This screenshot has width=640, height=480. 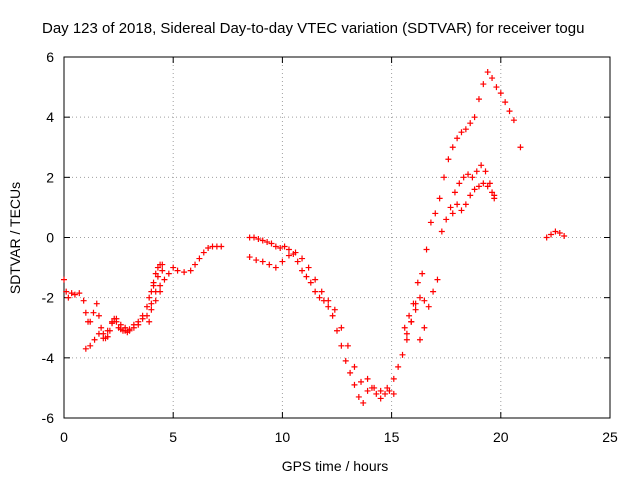 What do you see at coordinates (50, 57) in the screenshot?
I see `y-tick-label: 6` at bounding box center [50, 57].